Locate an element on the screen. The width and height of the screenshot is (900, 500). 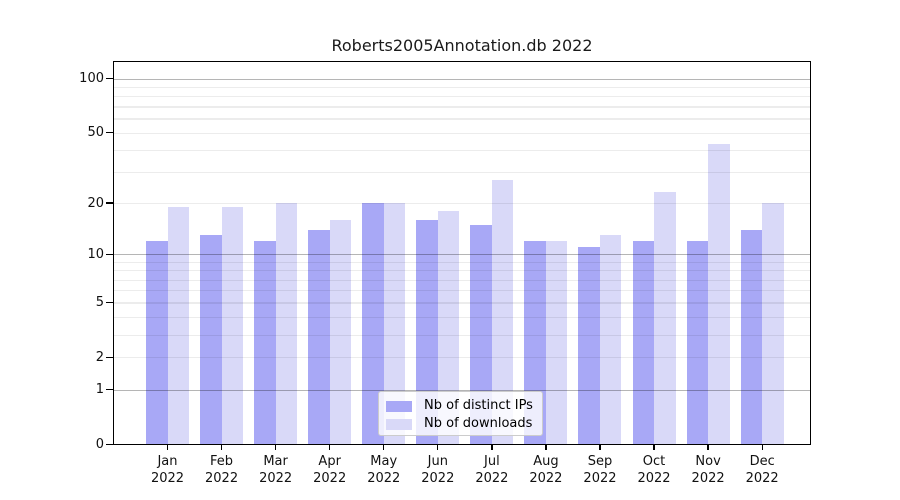
bar-downloads-jul is located at coordinates (502, 312).